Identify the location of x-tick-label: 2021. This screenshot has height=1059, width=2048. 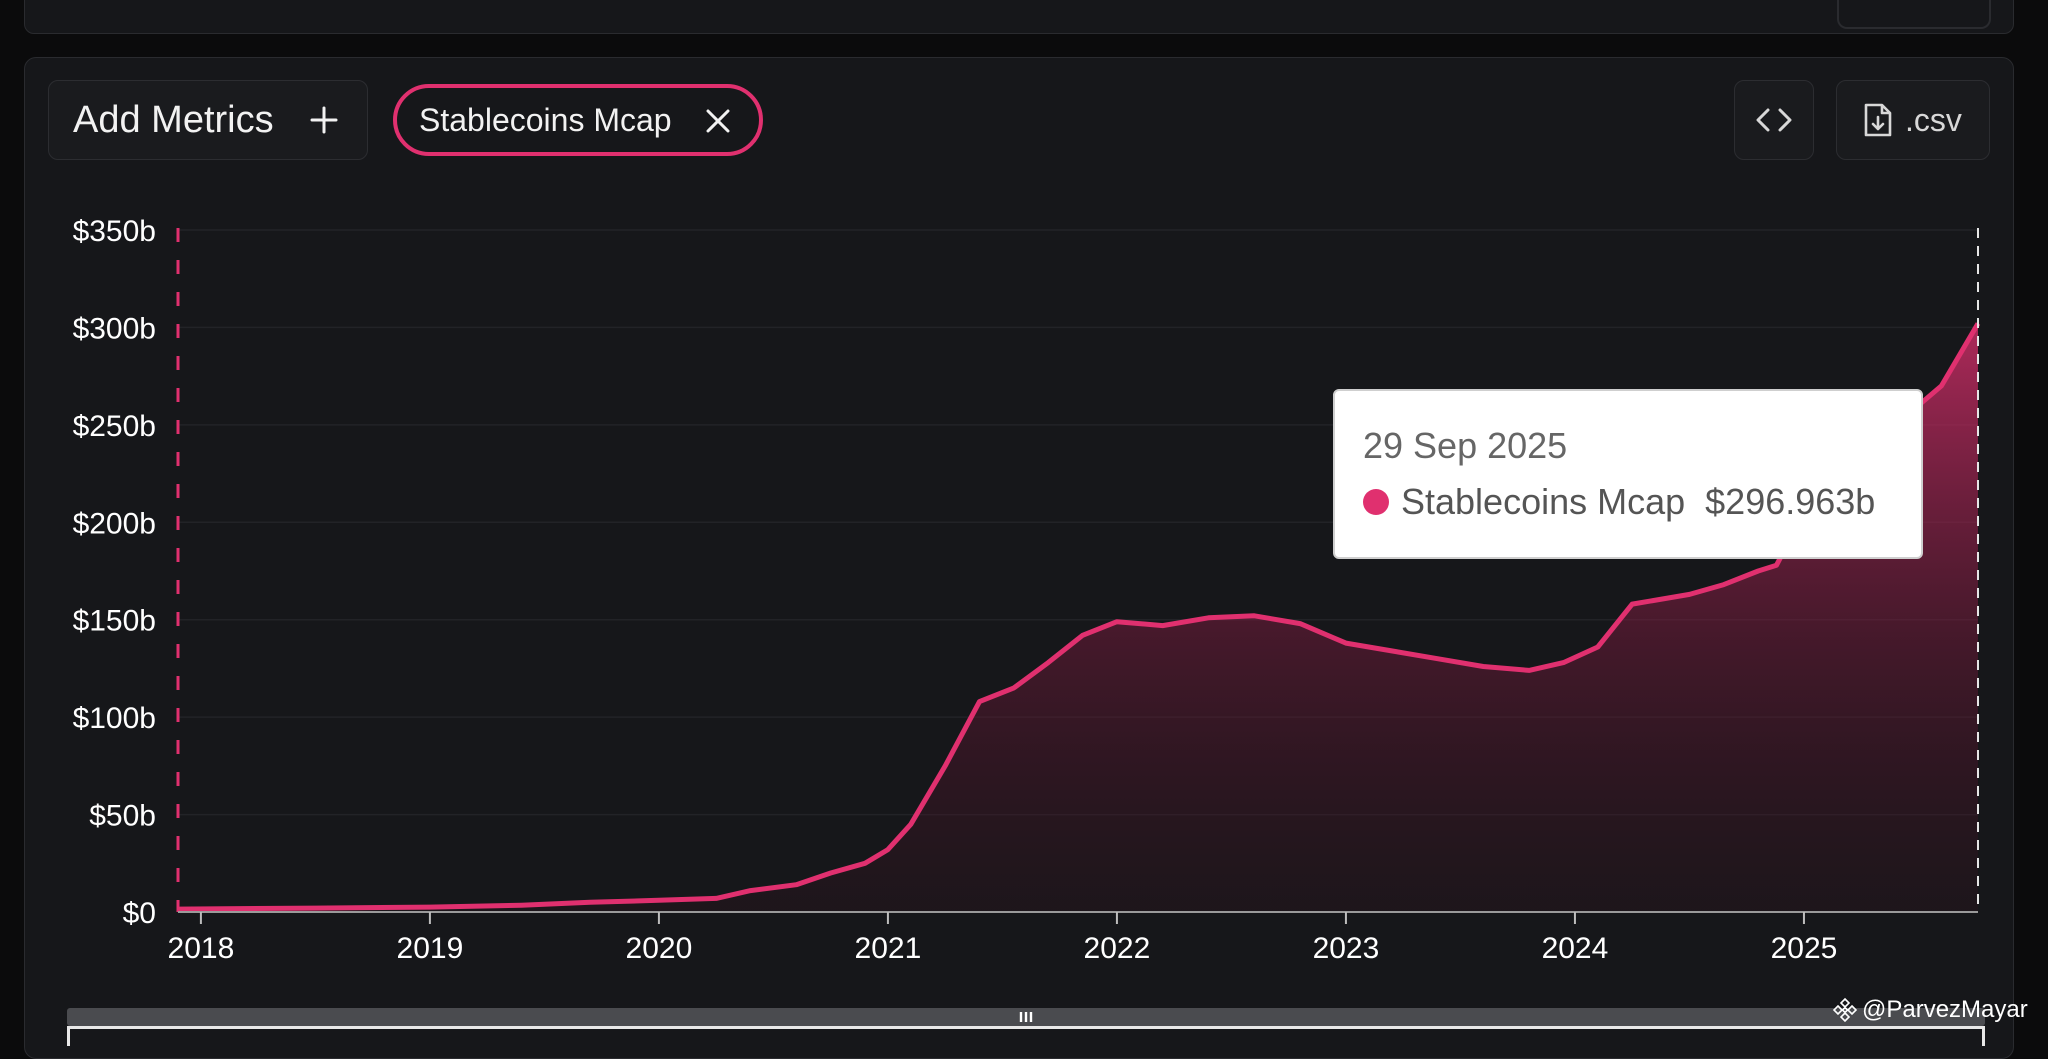
(888, 948).